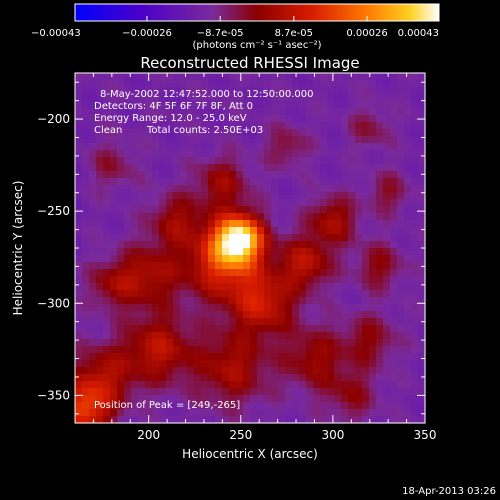 The height and width of the screenshot is (500, 500). Describe the element at coordinates (257, 12) in the screenshot. I see `colorbar` at that location.